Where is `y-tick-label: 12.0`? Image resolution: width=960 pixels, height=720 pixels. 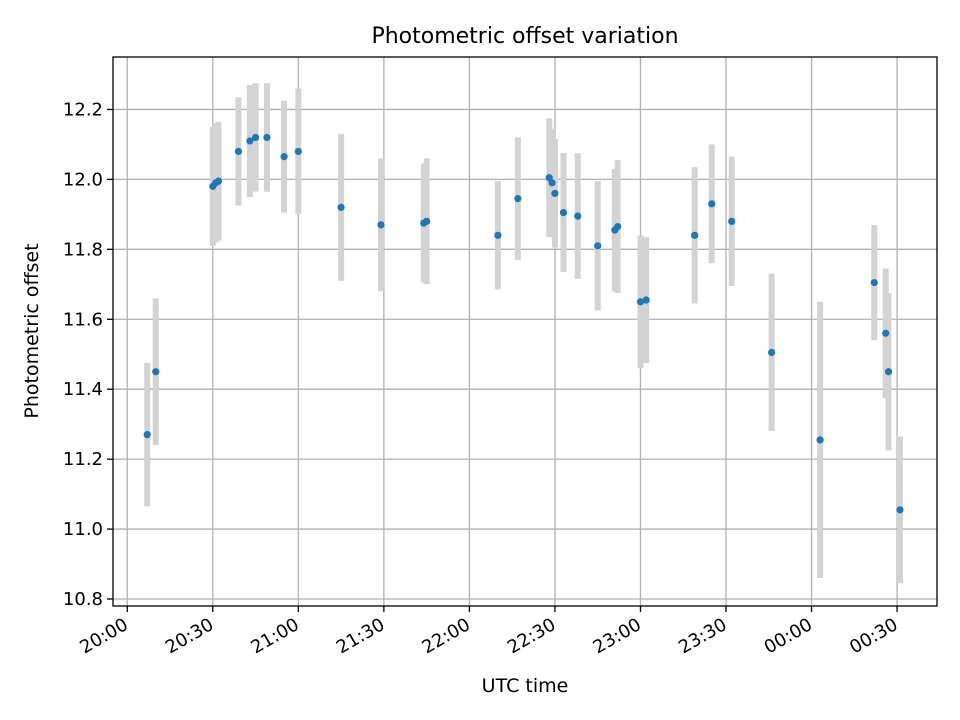 y-tick-label: 12.0 is located at coordinates (83, 179).